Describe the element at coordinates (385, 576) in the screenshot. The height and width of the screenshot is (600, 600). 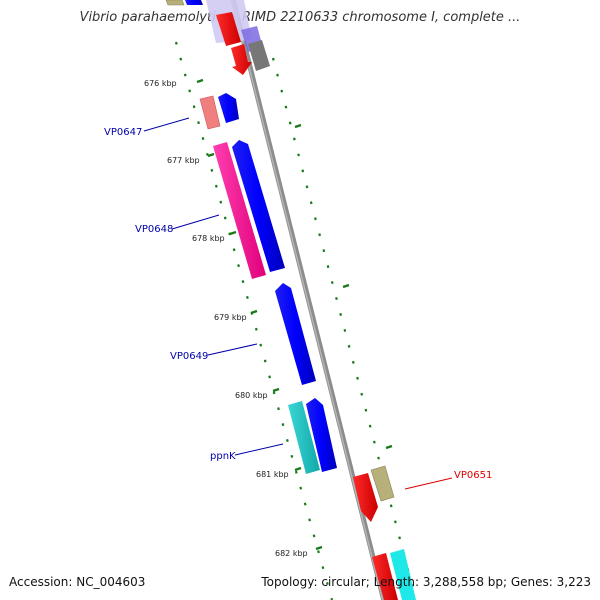
I see `gene-feature-bottom-red` at that location.